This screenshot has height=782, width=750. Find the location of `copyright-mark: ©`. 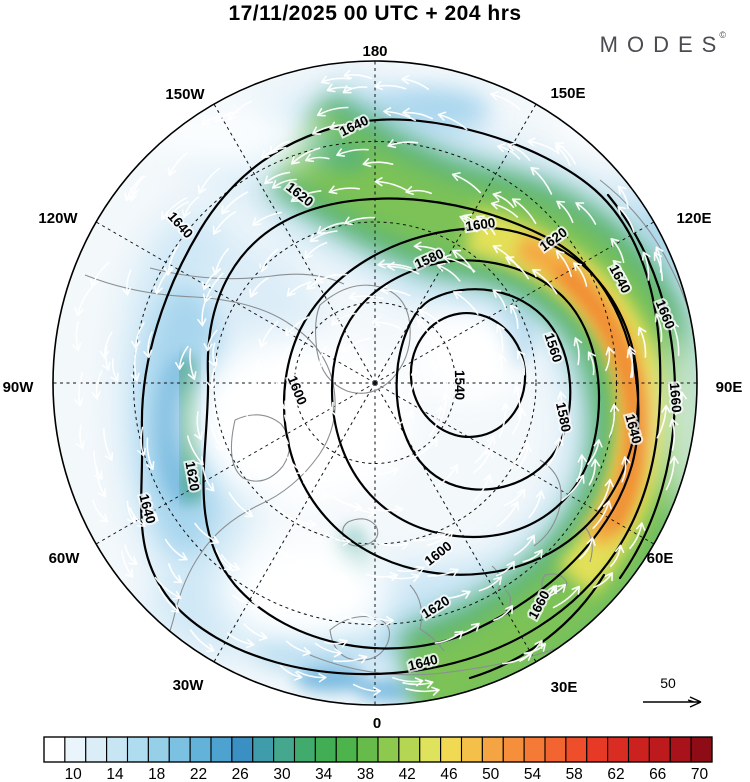

copyright-mark: © is located at coordinates (722, 35).